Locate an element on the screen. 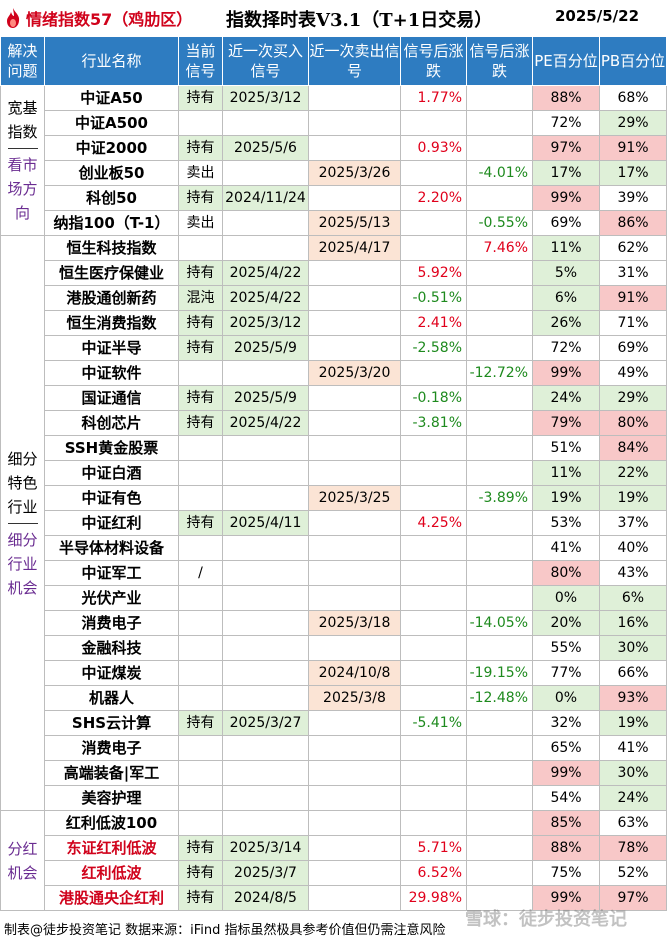 The height and width of the screenshot is (945, 667). pe-percentile: 53% is located at coordinates (566, 523).